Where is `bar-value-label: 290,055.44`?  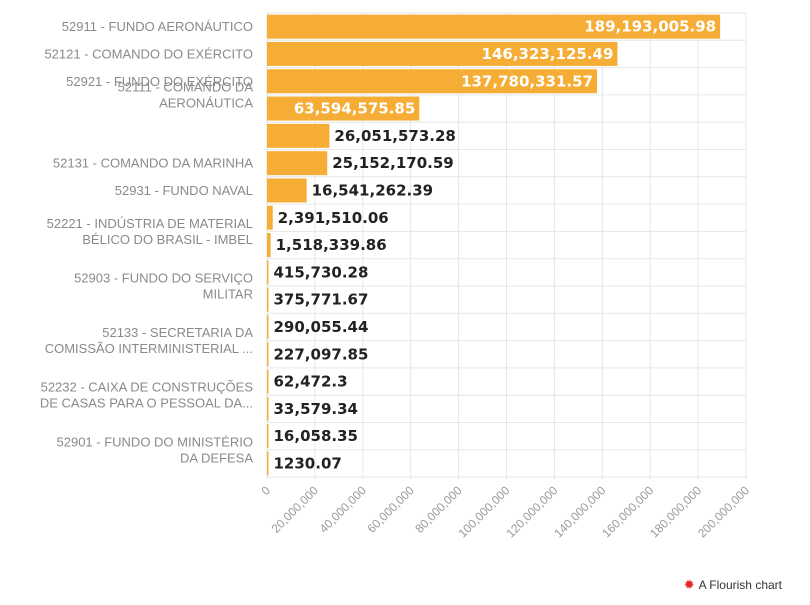
bar-value-label: 290,055.44 is located at coordinates (321, 327).